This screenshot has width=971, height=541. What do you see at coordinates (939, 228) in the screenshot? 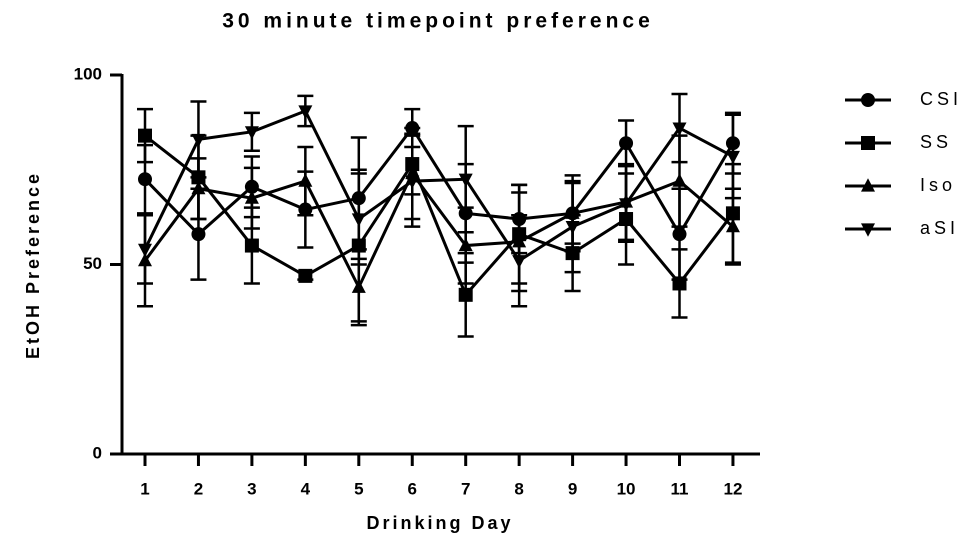
I see `legend-label: aSI` at bounding box center [939, 228].